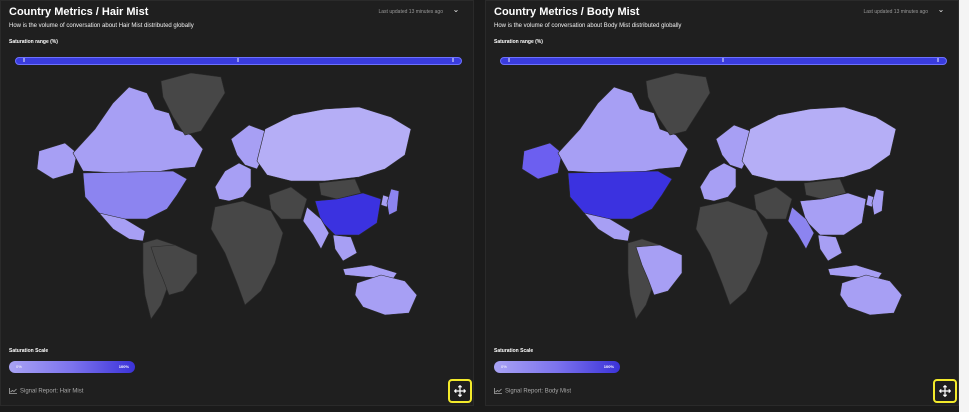  Describe the element at coordinates (52, 391) in the screenshot. I see `signal-report-label: Signal Report: Hair Mist` at that location.